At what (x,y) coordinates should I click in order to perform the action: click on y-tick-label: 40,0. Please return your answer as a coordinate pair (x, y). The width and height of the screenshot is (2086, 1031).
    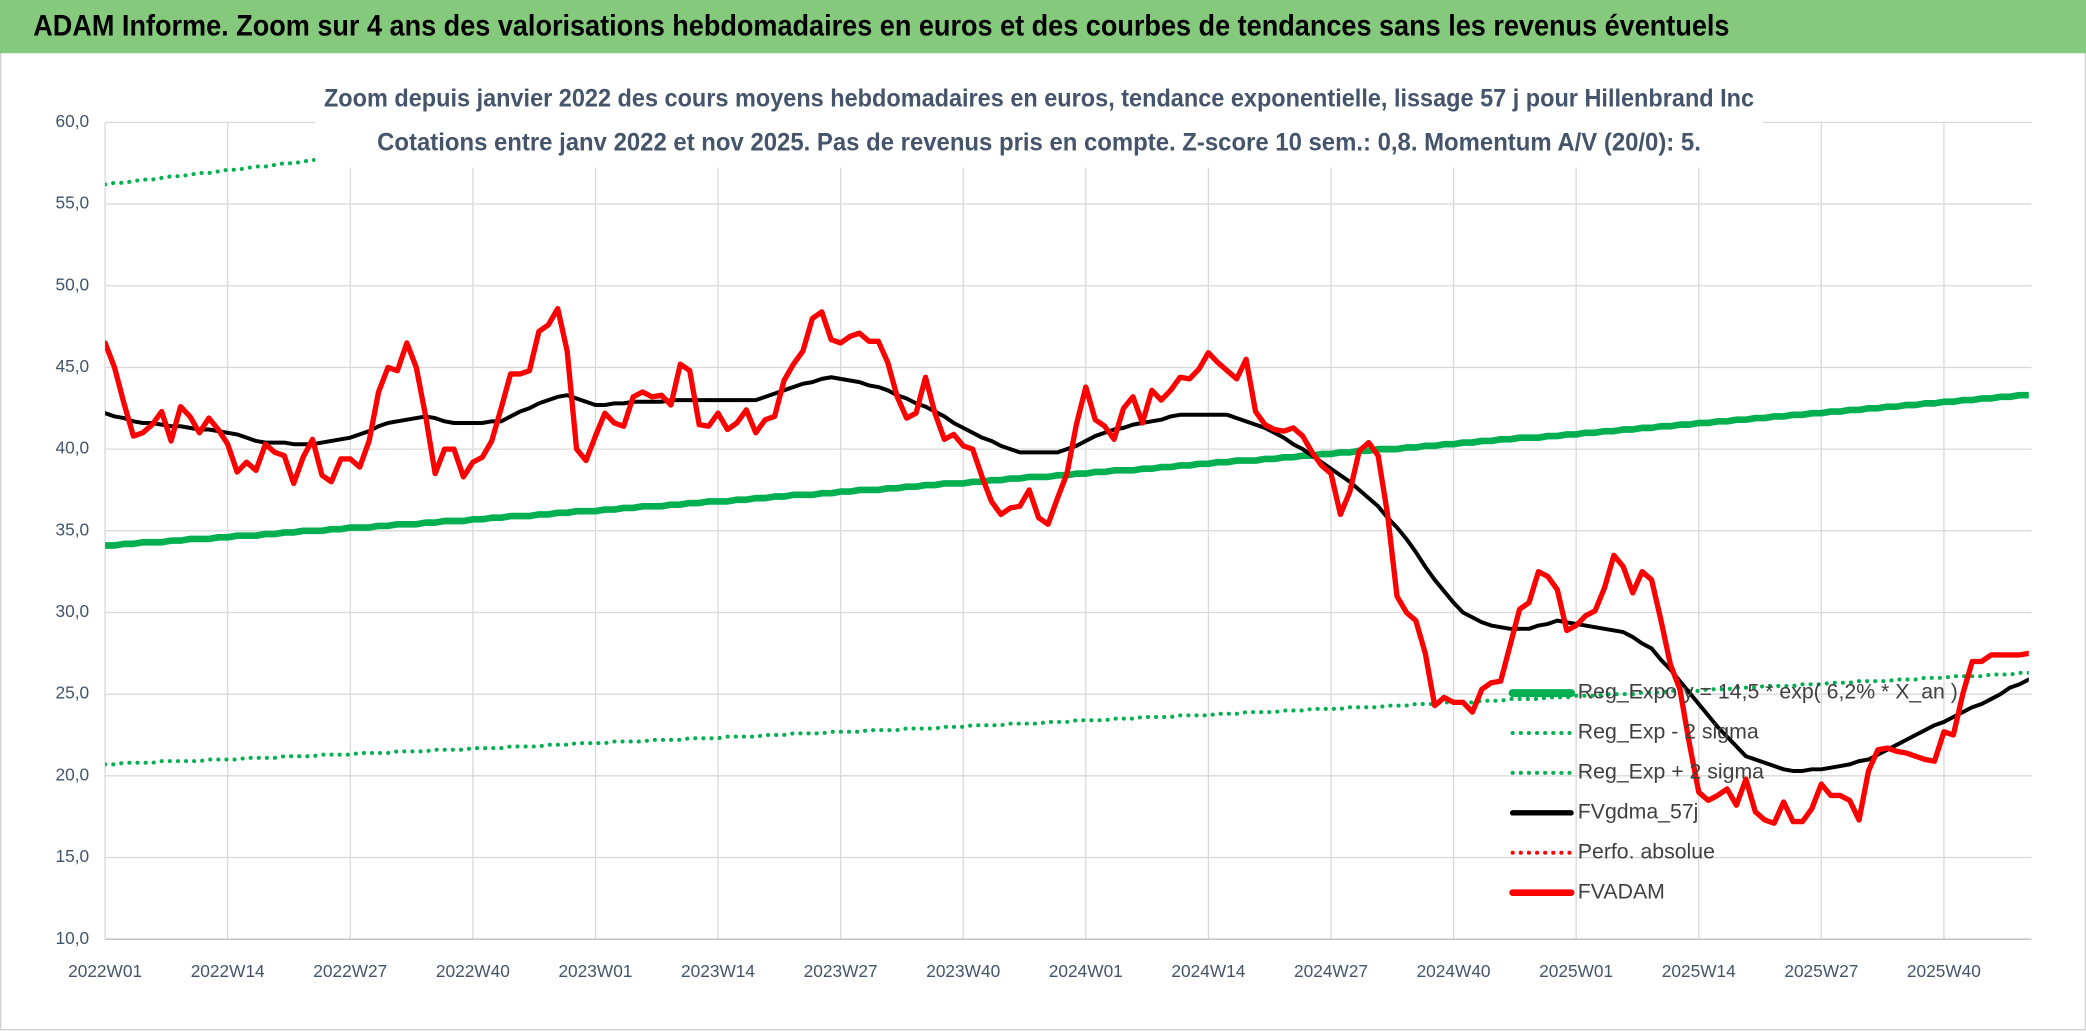
    Looking at the image, I should click on (72, 448).